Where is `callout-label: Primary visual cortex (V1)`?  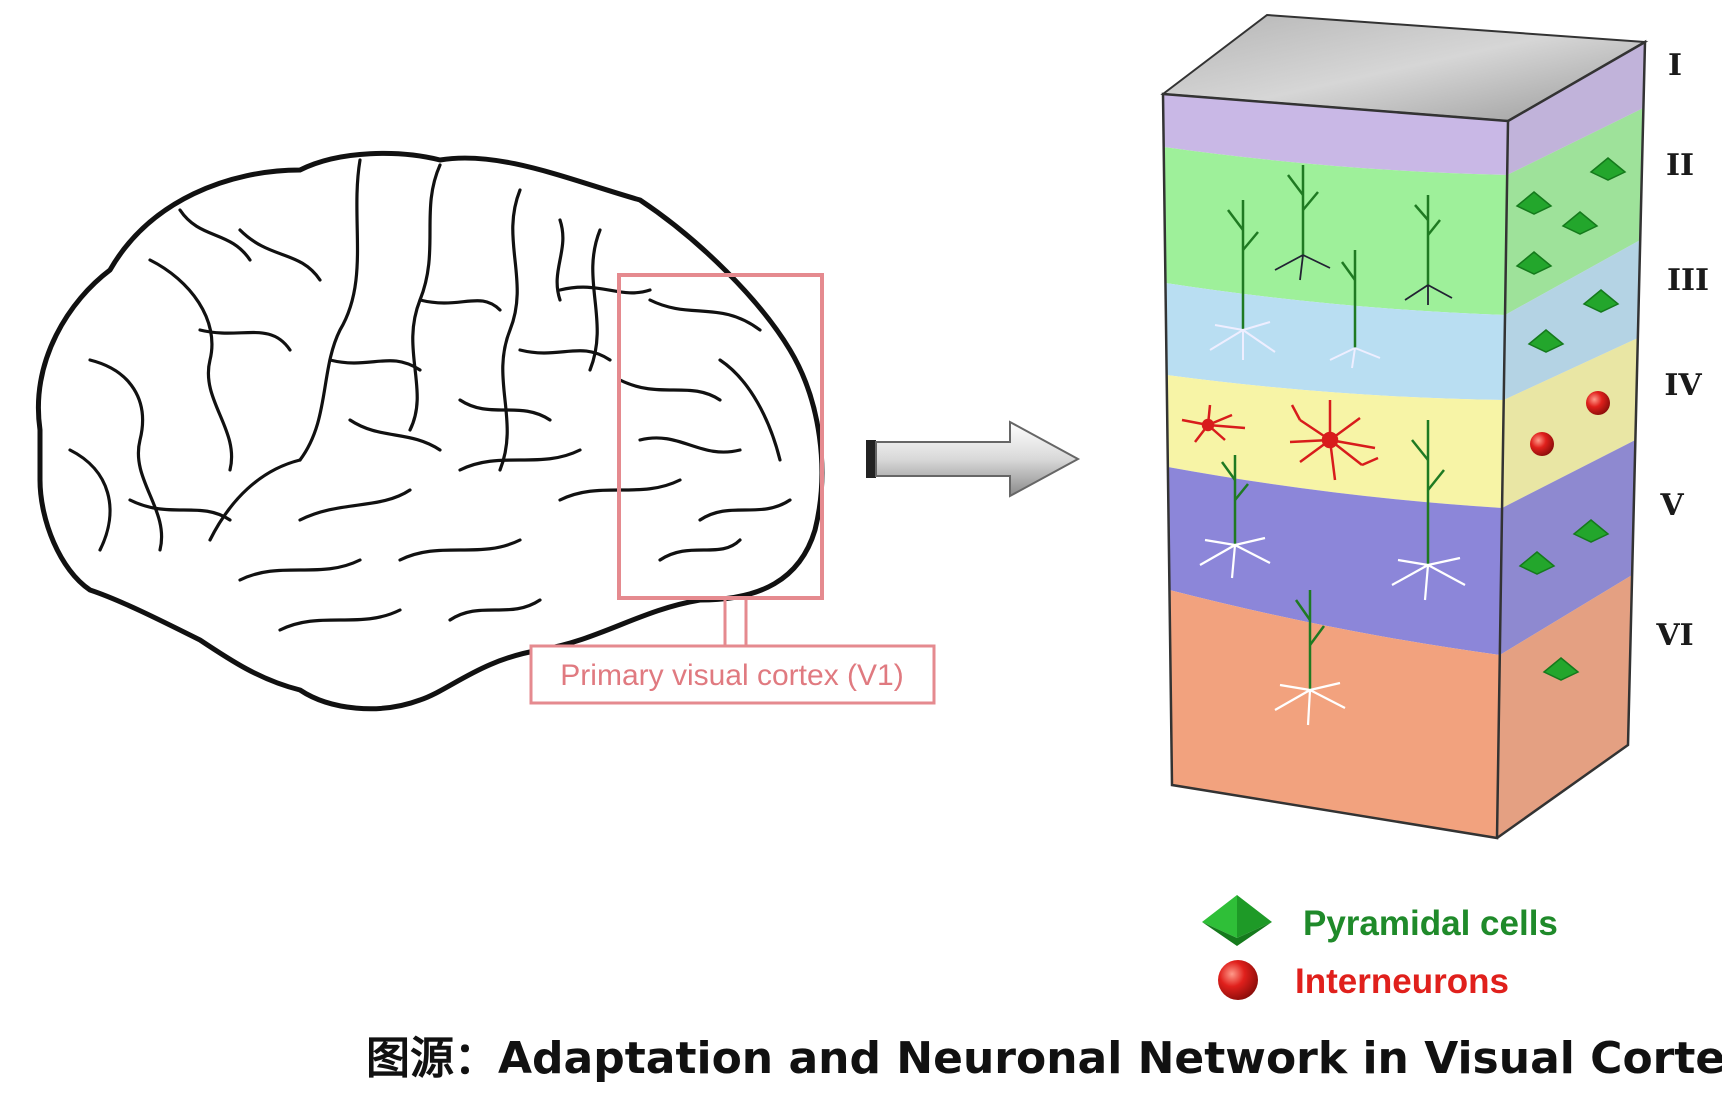 callout-label: Primary visual cortex (V1) is located at coordinates (731, 675).